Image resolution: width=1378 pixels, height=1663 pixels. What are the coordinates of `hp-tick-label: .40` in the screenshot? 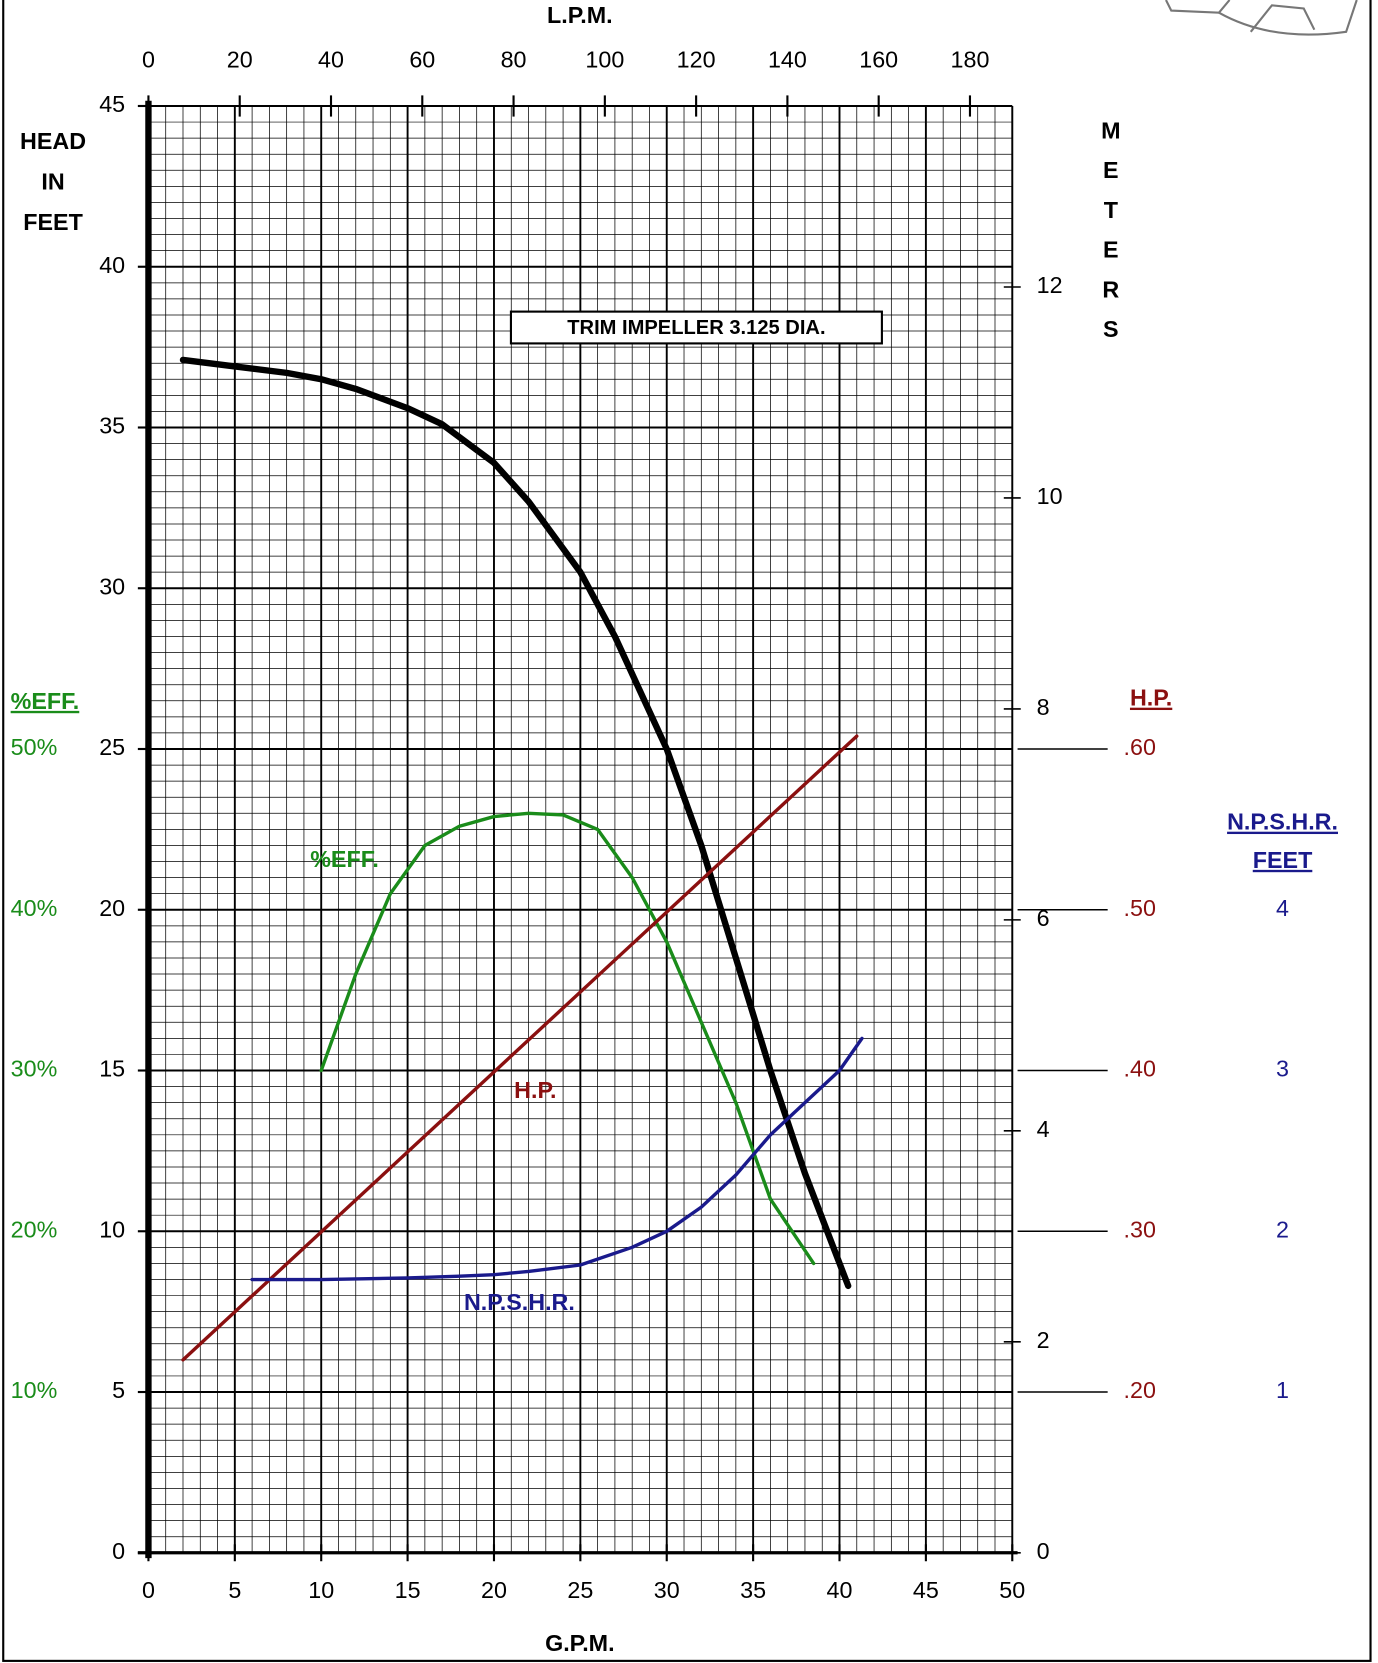 It's located at (1140, 1069).